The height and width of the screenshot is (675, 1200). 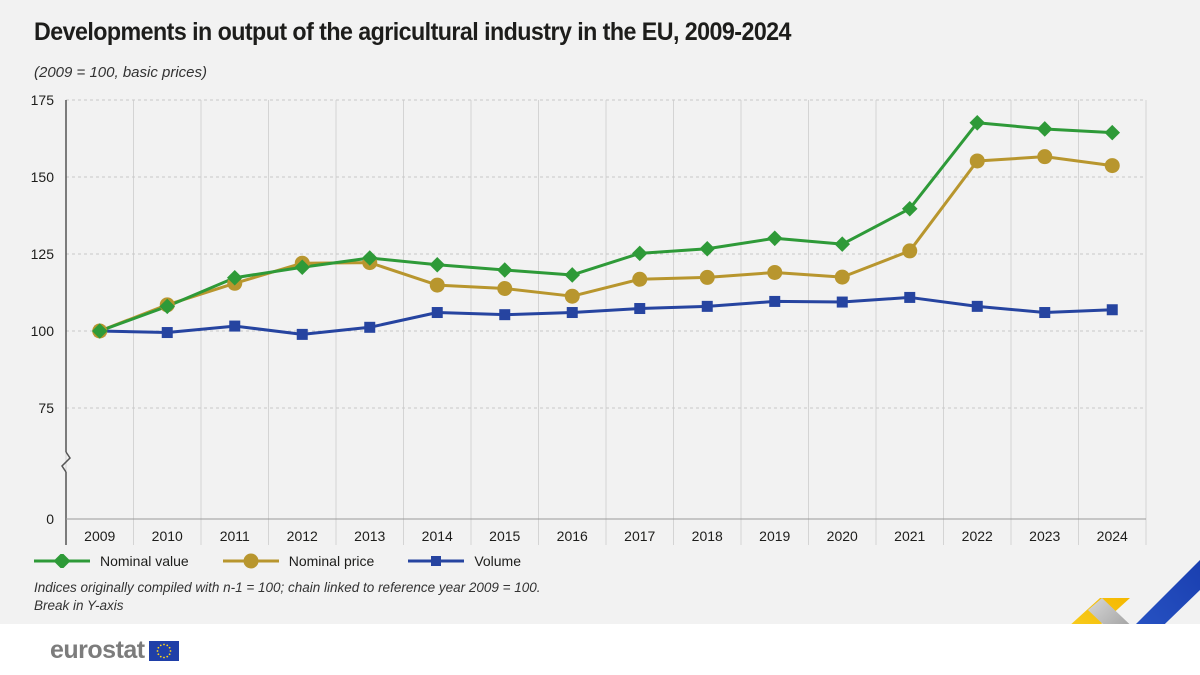 What do you see at coordinates (1112, 536) in the screenshot?
I see `x-tick-label: 2024` at bounding box center [1112, 536].